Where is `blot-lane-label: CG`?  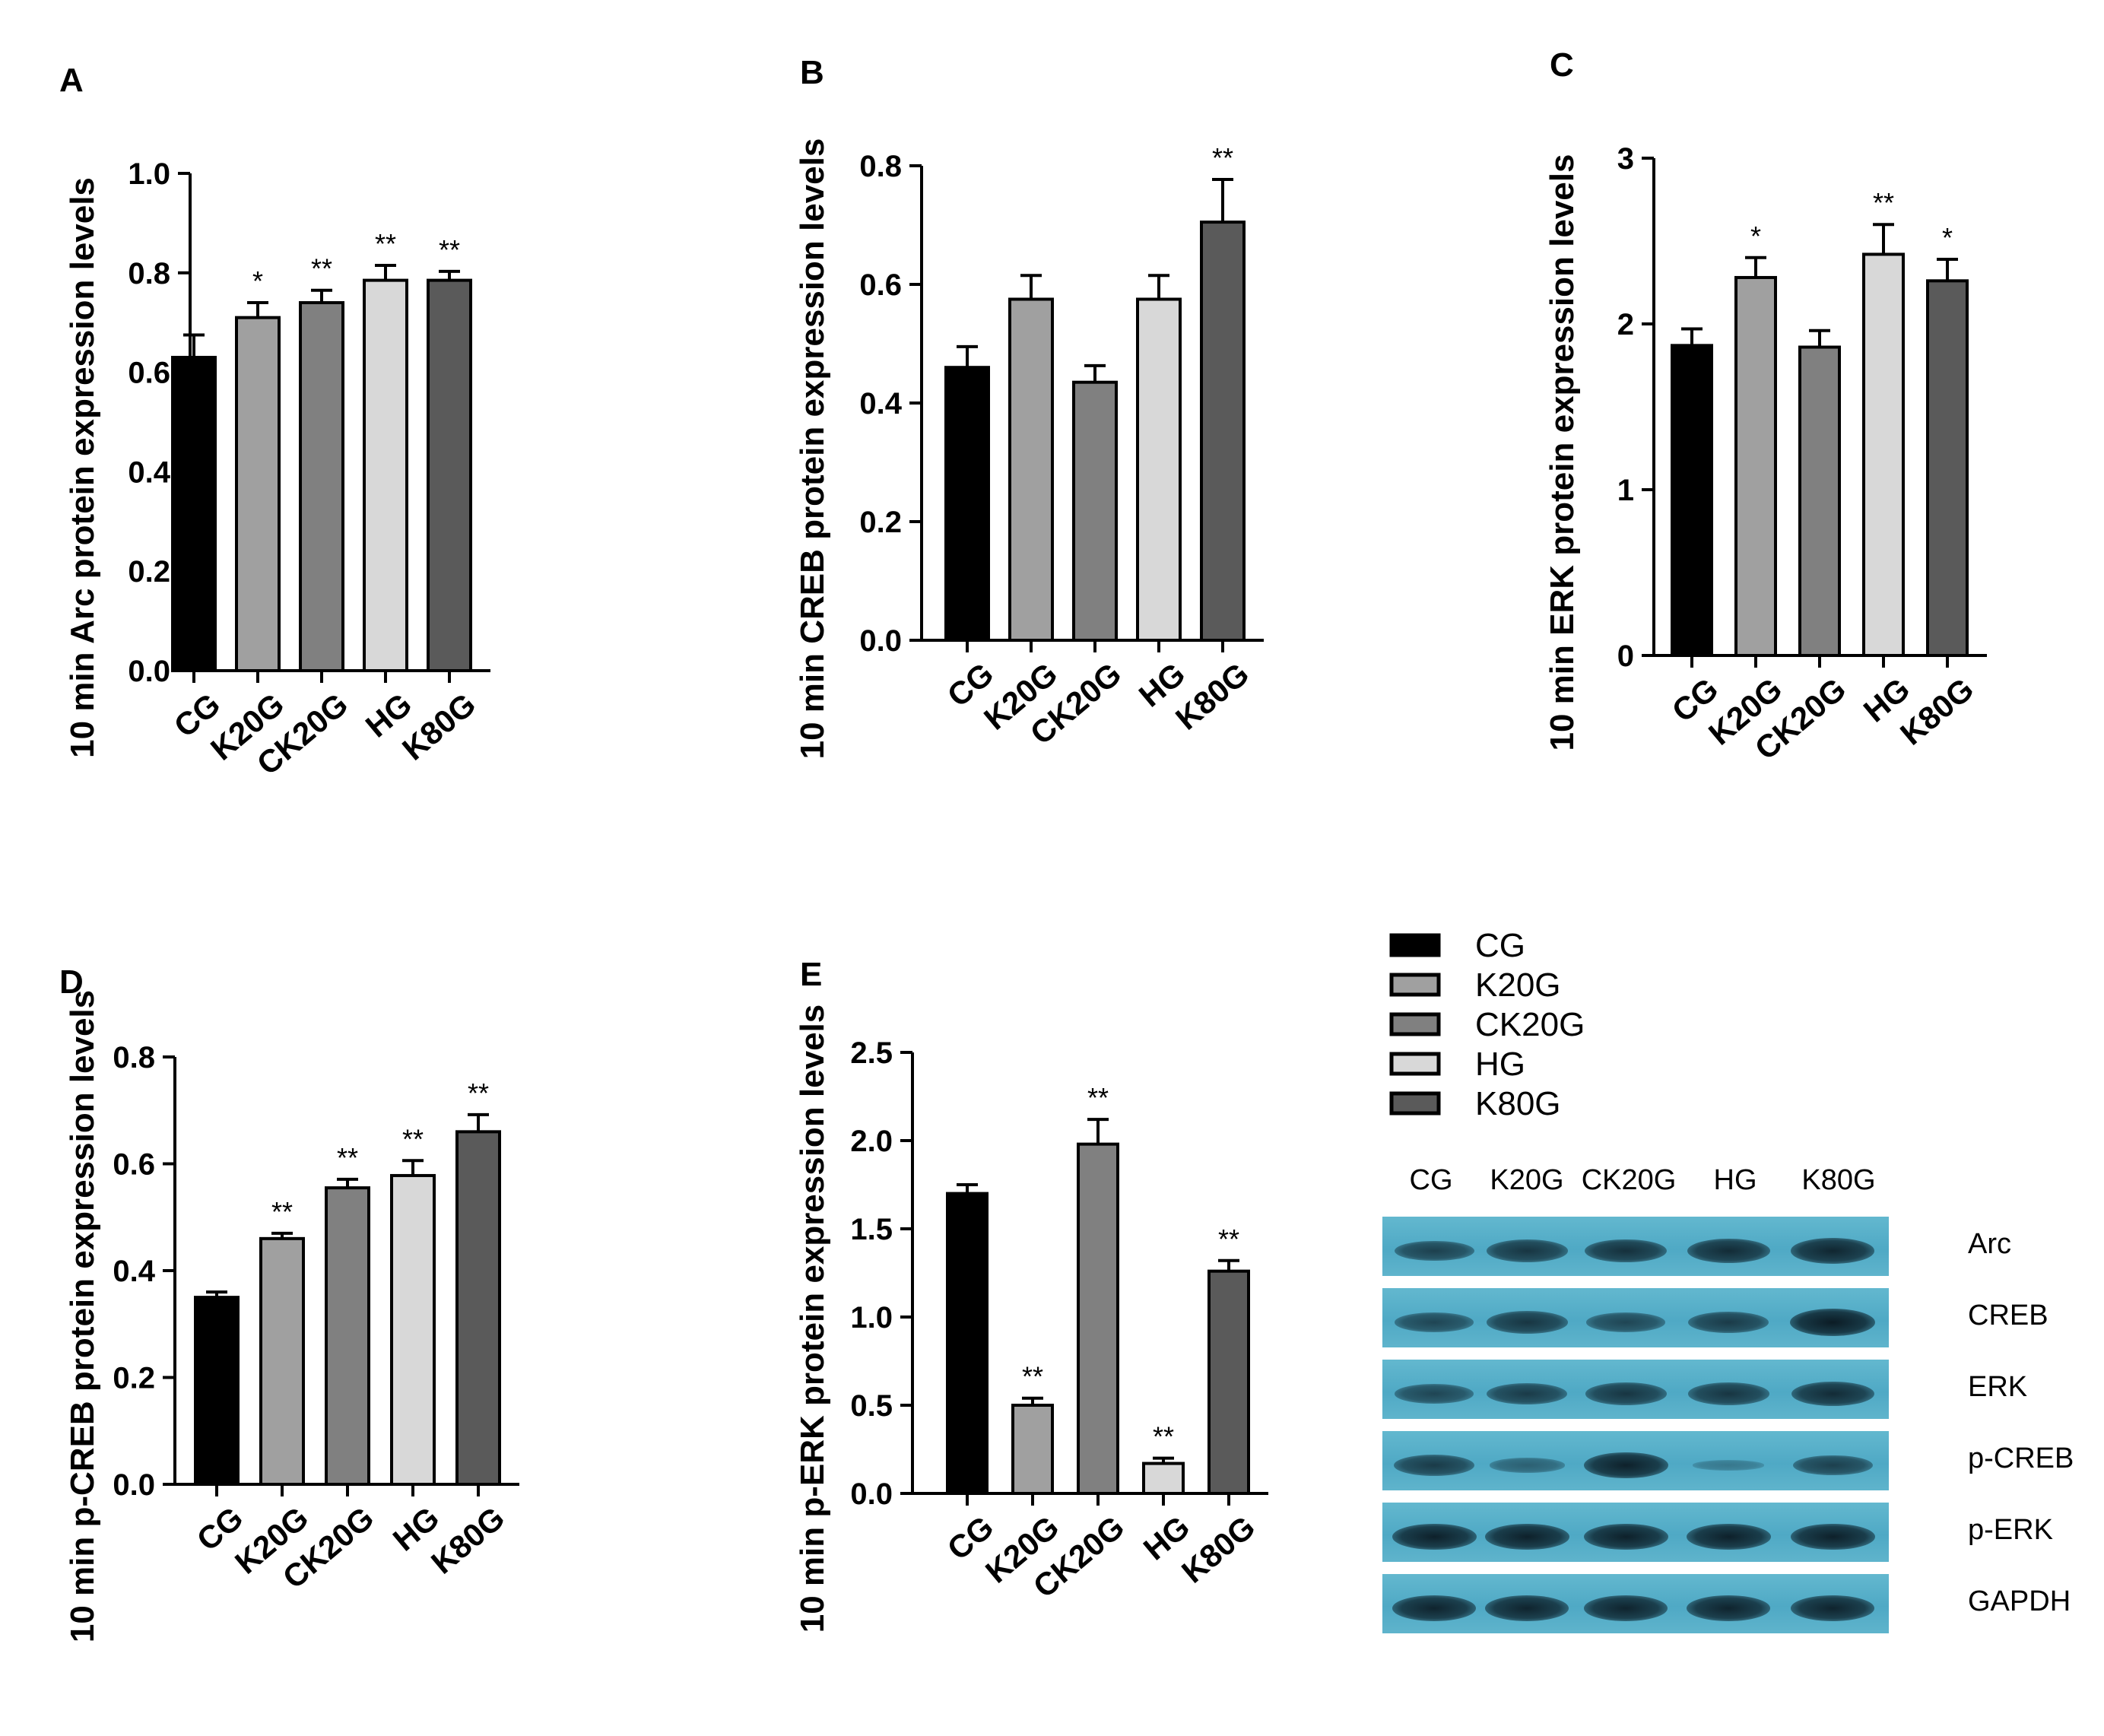
blot-lane-label: CG is located at coordinates (1431, 1180).